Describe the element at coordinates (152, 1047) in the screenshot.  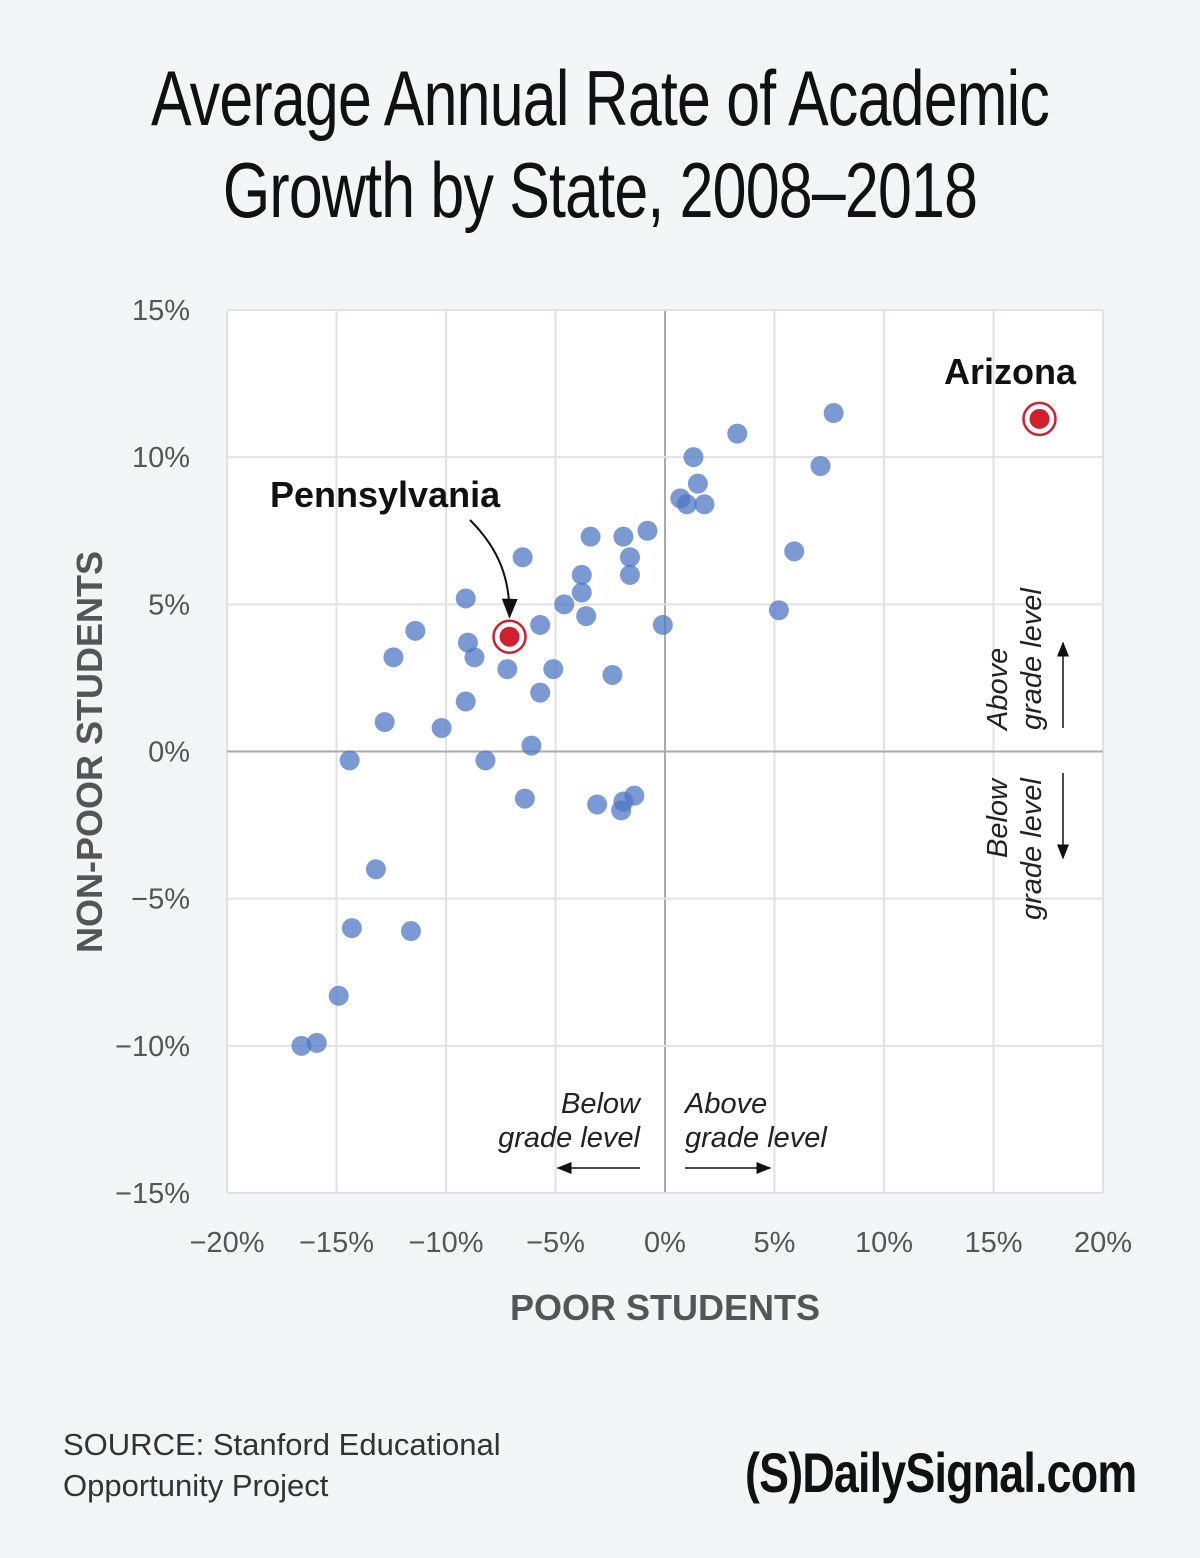
I see `y-tick-label: −10%` at that location.